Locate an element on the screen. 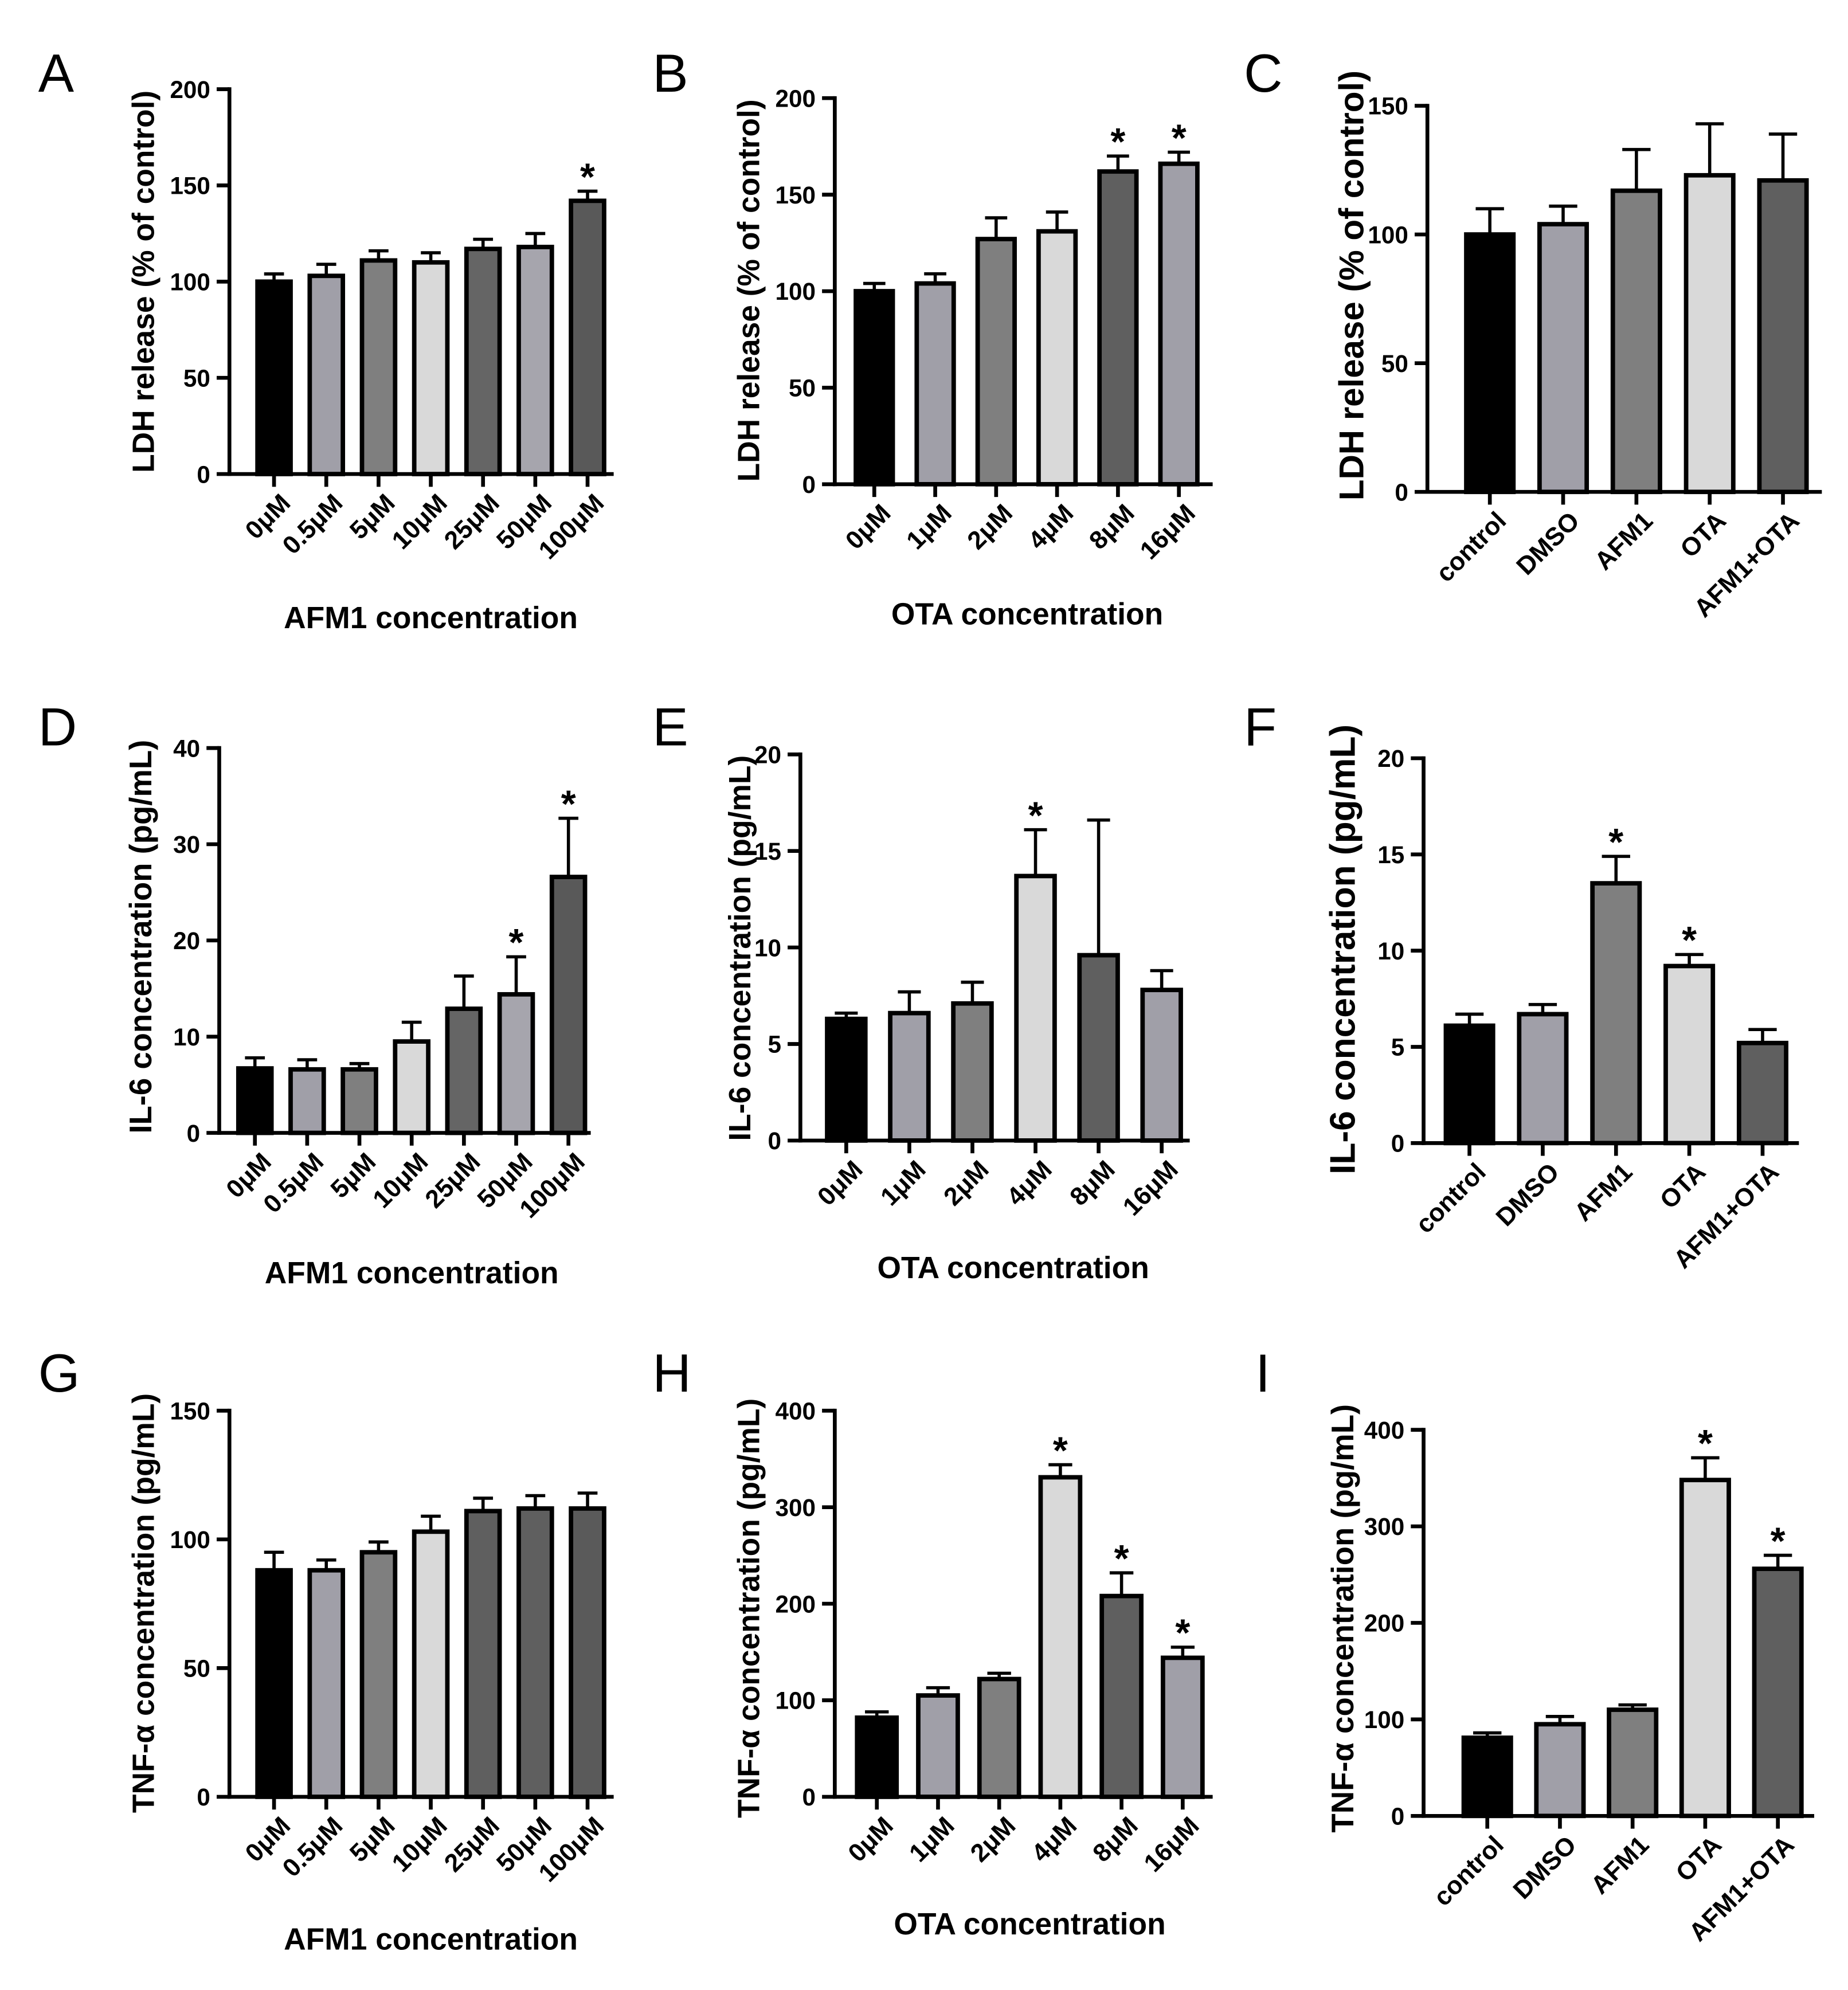 The height and width of the screenshot is (1990, 1848). bar-afm1 is located at coordinates (1636, 341).